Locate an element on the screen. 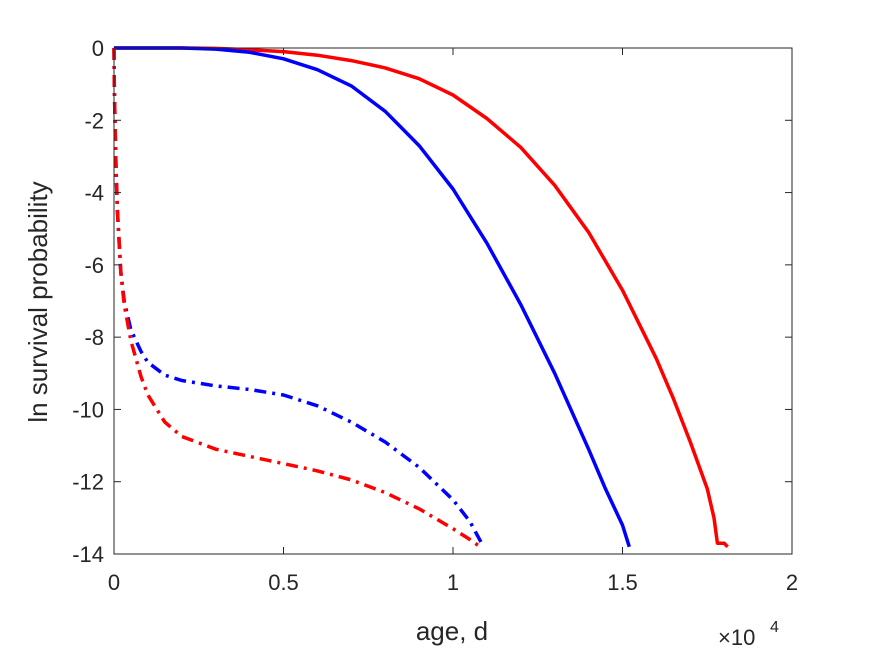 Image resolution: width=875 pixels, height=656 pixels. y-tick-label: -6 is located at coordinates (94, 265).